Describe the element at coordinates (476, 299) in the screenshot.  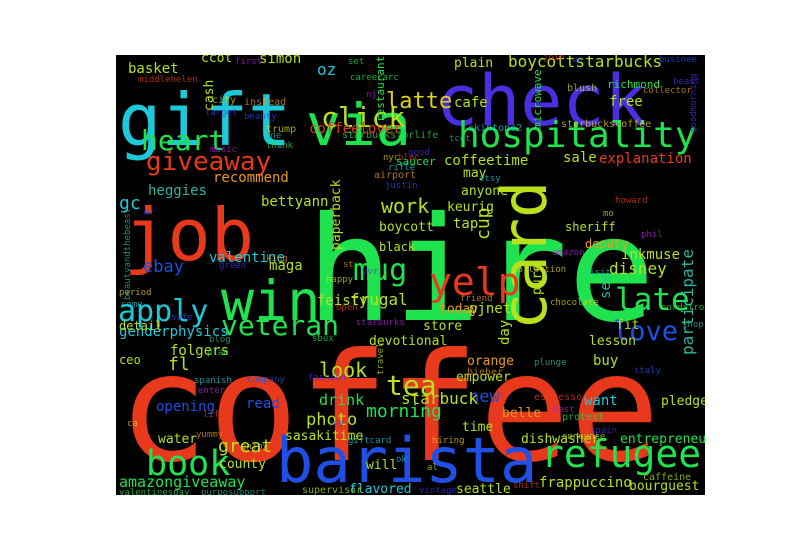
I see `cloud-word-friend: friend` at that location.